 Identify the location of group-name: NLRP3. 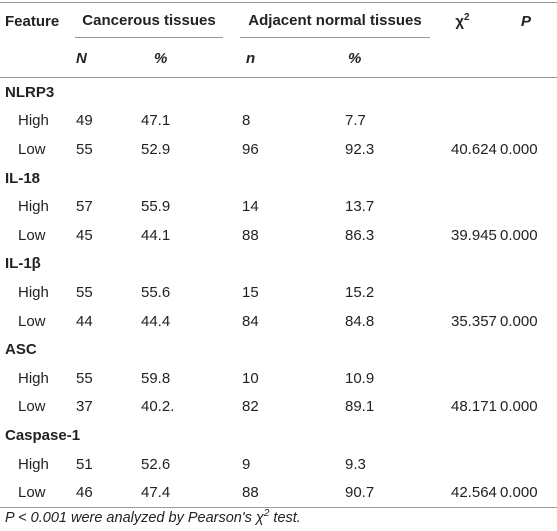
(30, 92).